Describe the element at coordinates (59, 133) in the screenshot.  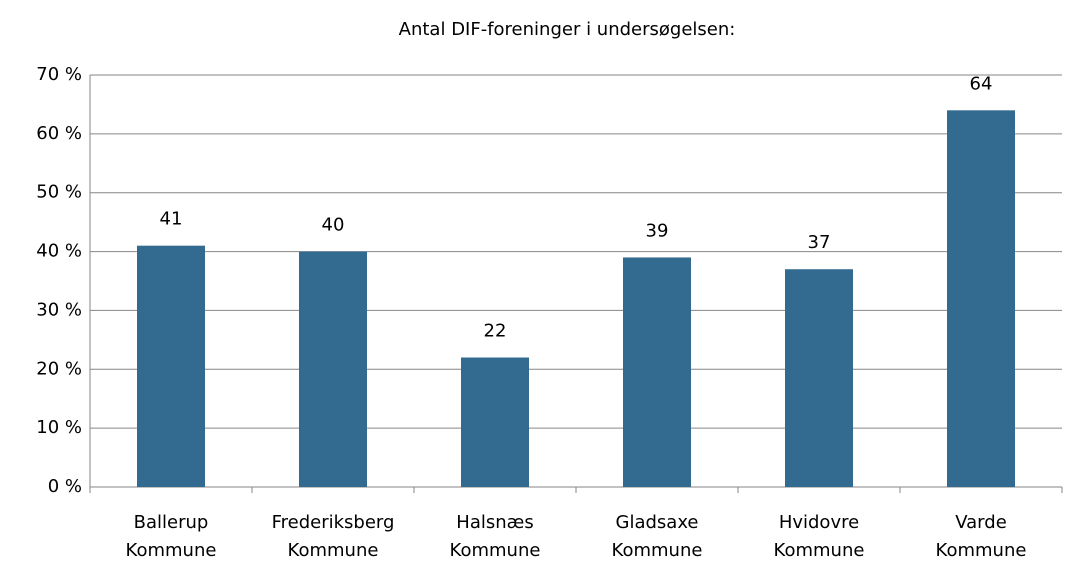
I see `y-tick-label: 60 %` at that location.